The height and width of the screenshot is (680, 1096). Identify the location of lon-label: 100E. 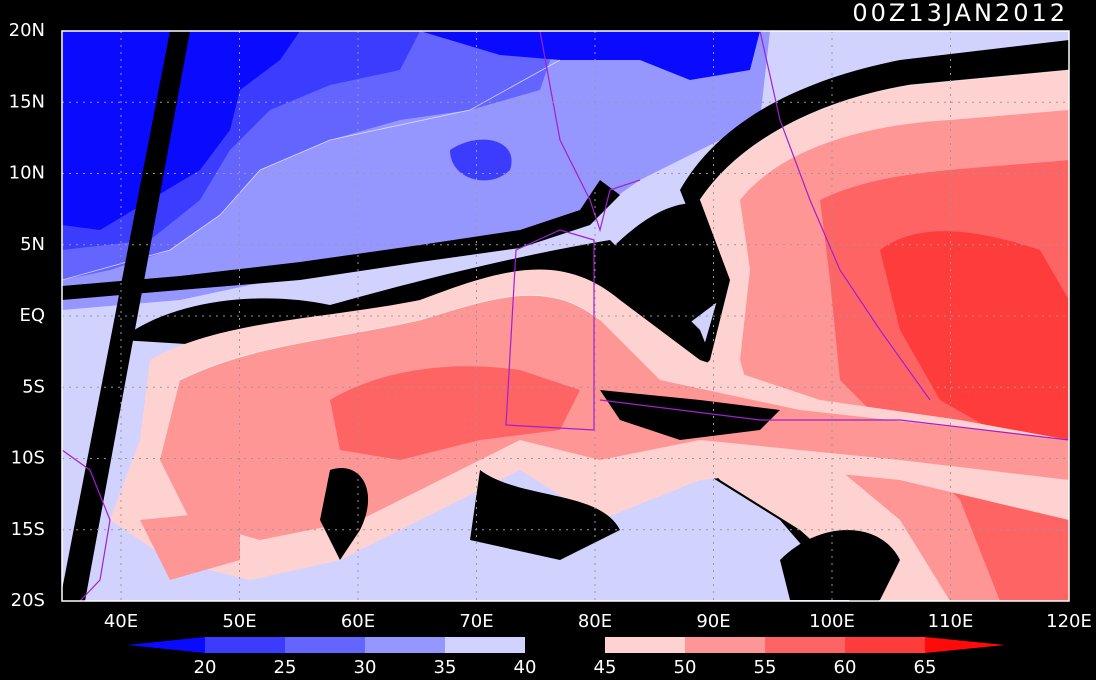
(832, 621).